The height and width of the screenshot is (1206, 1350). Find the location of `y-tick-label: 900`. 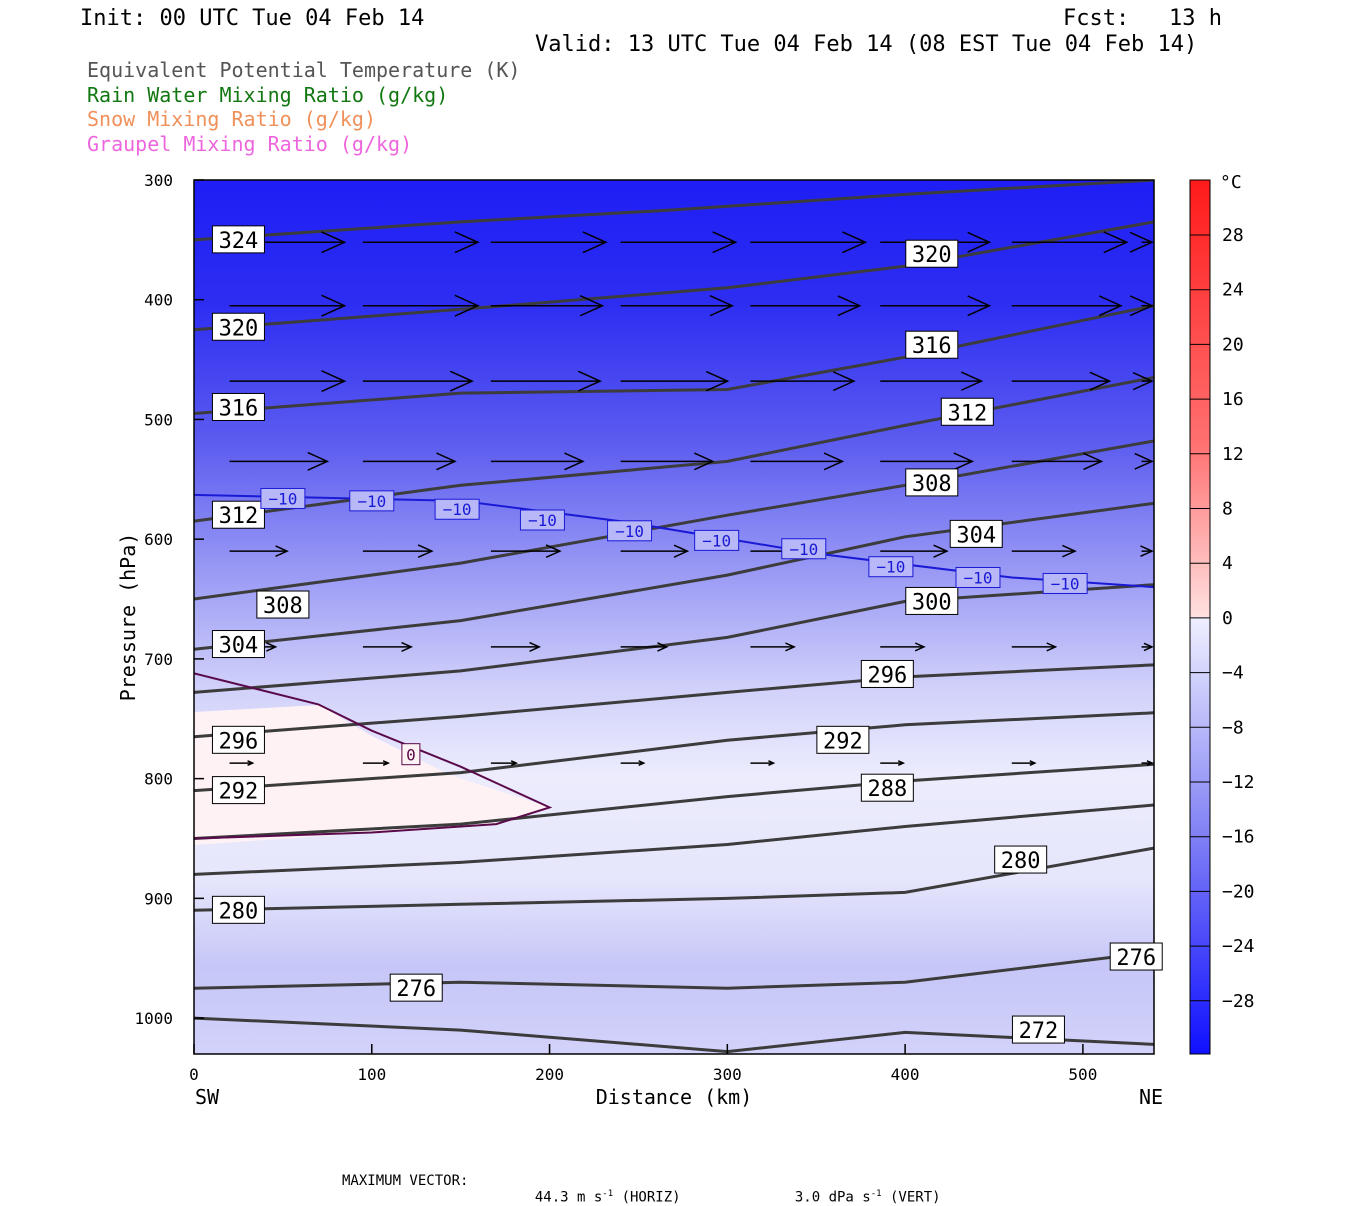

y-tick-label: 900 is located at coordinates (158, 898).